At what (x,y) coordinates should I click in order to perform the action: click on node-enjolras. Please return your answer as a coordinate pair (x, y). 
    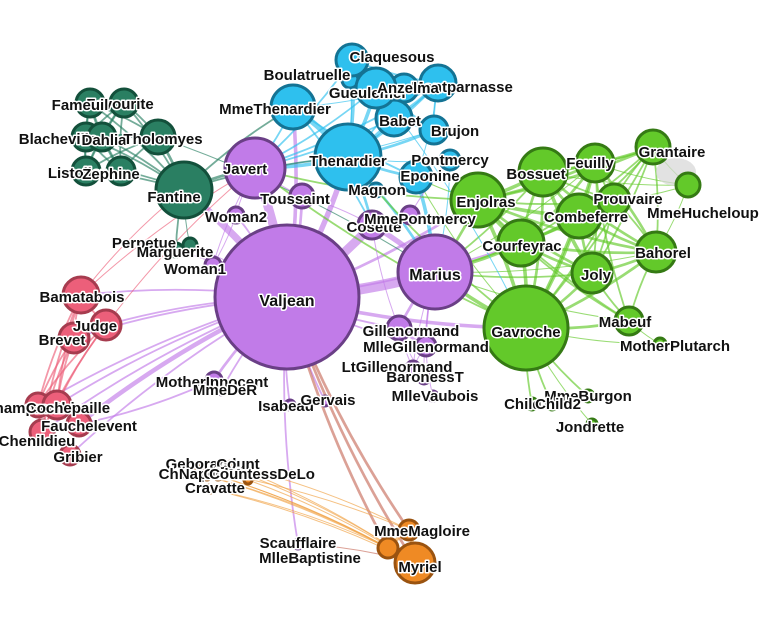
    Looking at the image, I should click on (478, 200).